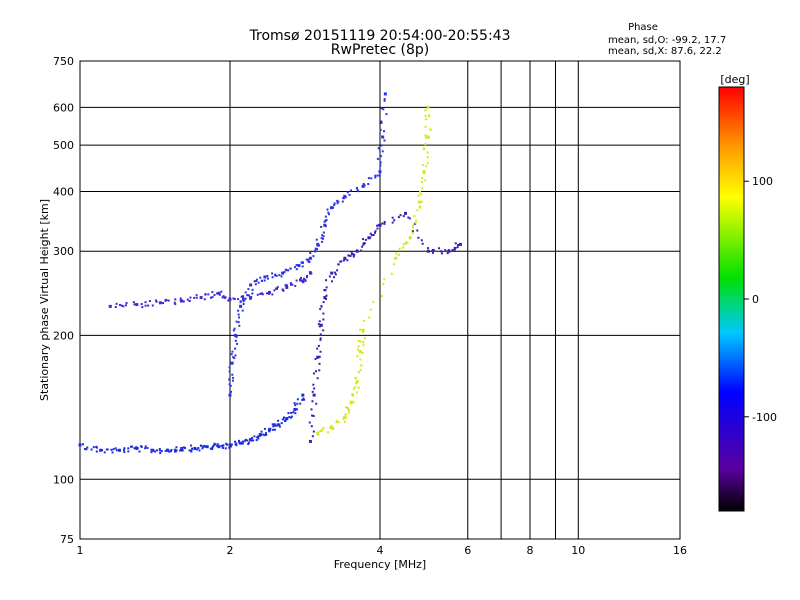 The width and height of the screenshot is (800, 600). What do you see at coordinates (210, 289) in the screenshot?
I see `trace` at bounding box center [210, 289].